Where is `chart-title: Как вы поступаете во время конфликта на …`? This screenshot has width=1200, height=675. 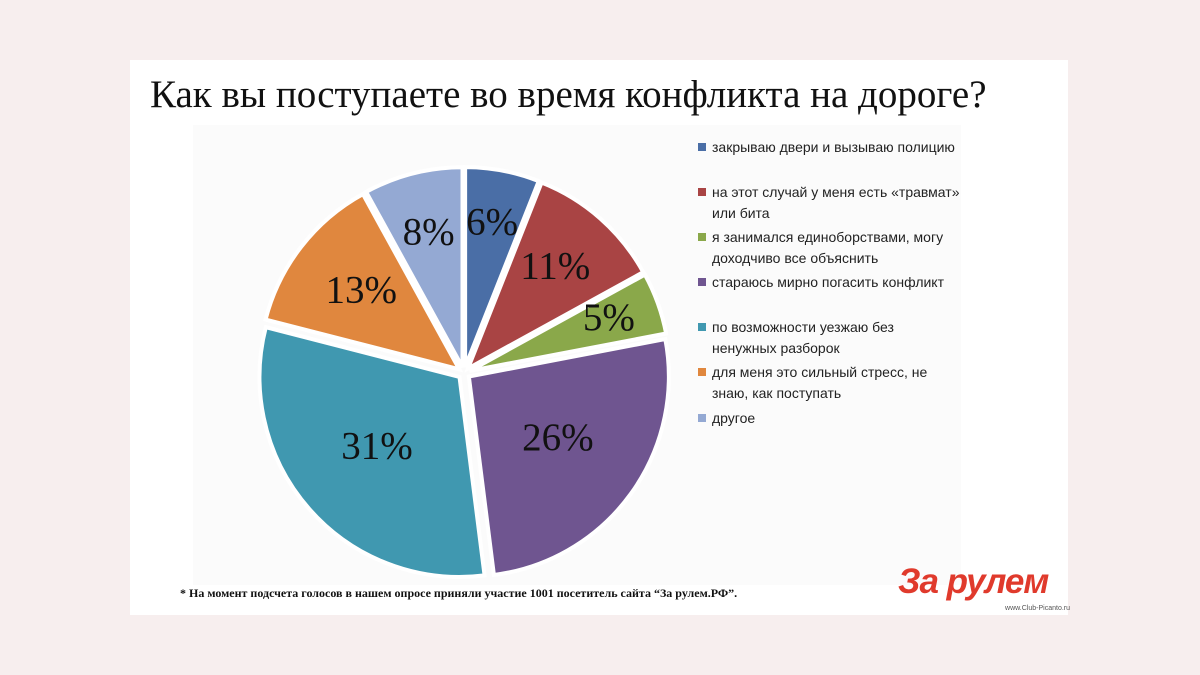
chart-title: Как вы поступаете во время конфликта на … is located at coordinates (568, 94).